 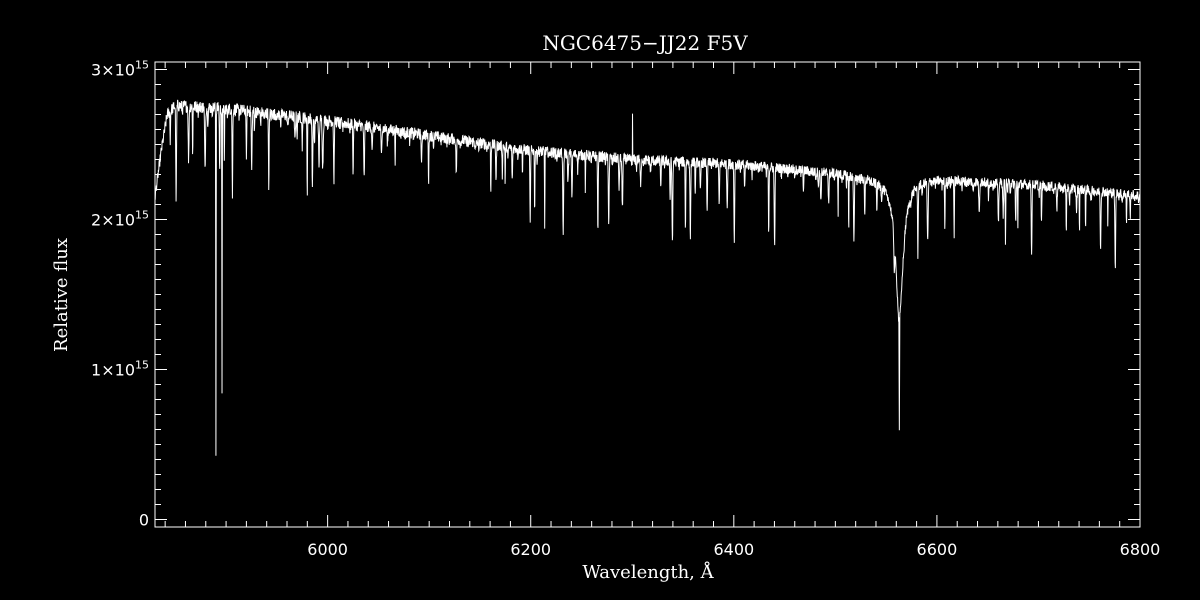 I want to click on x-tick-label: 6400, so click(x=733, y=549).